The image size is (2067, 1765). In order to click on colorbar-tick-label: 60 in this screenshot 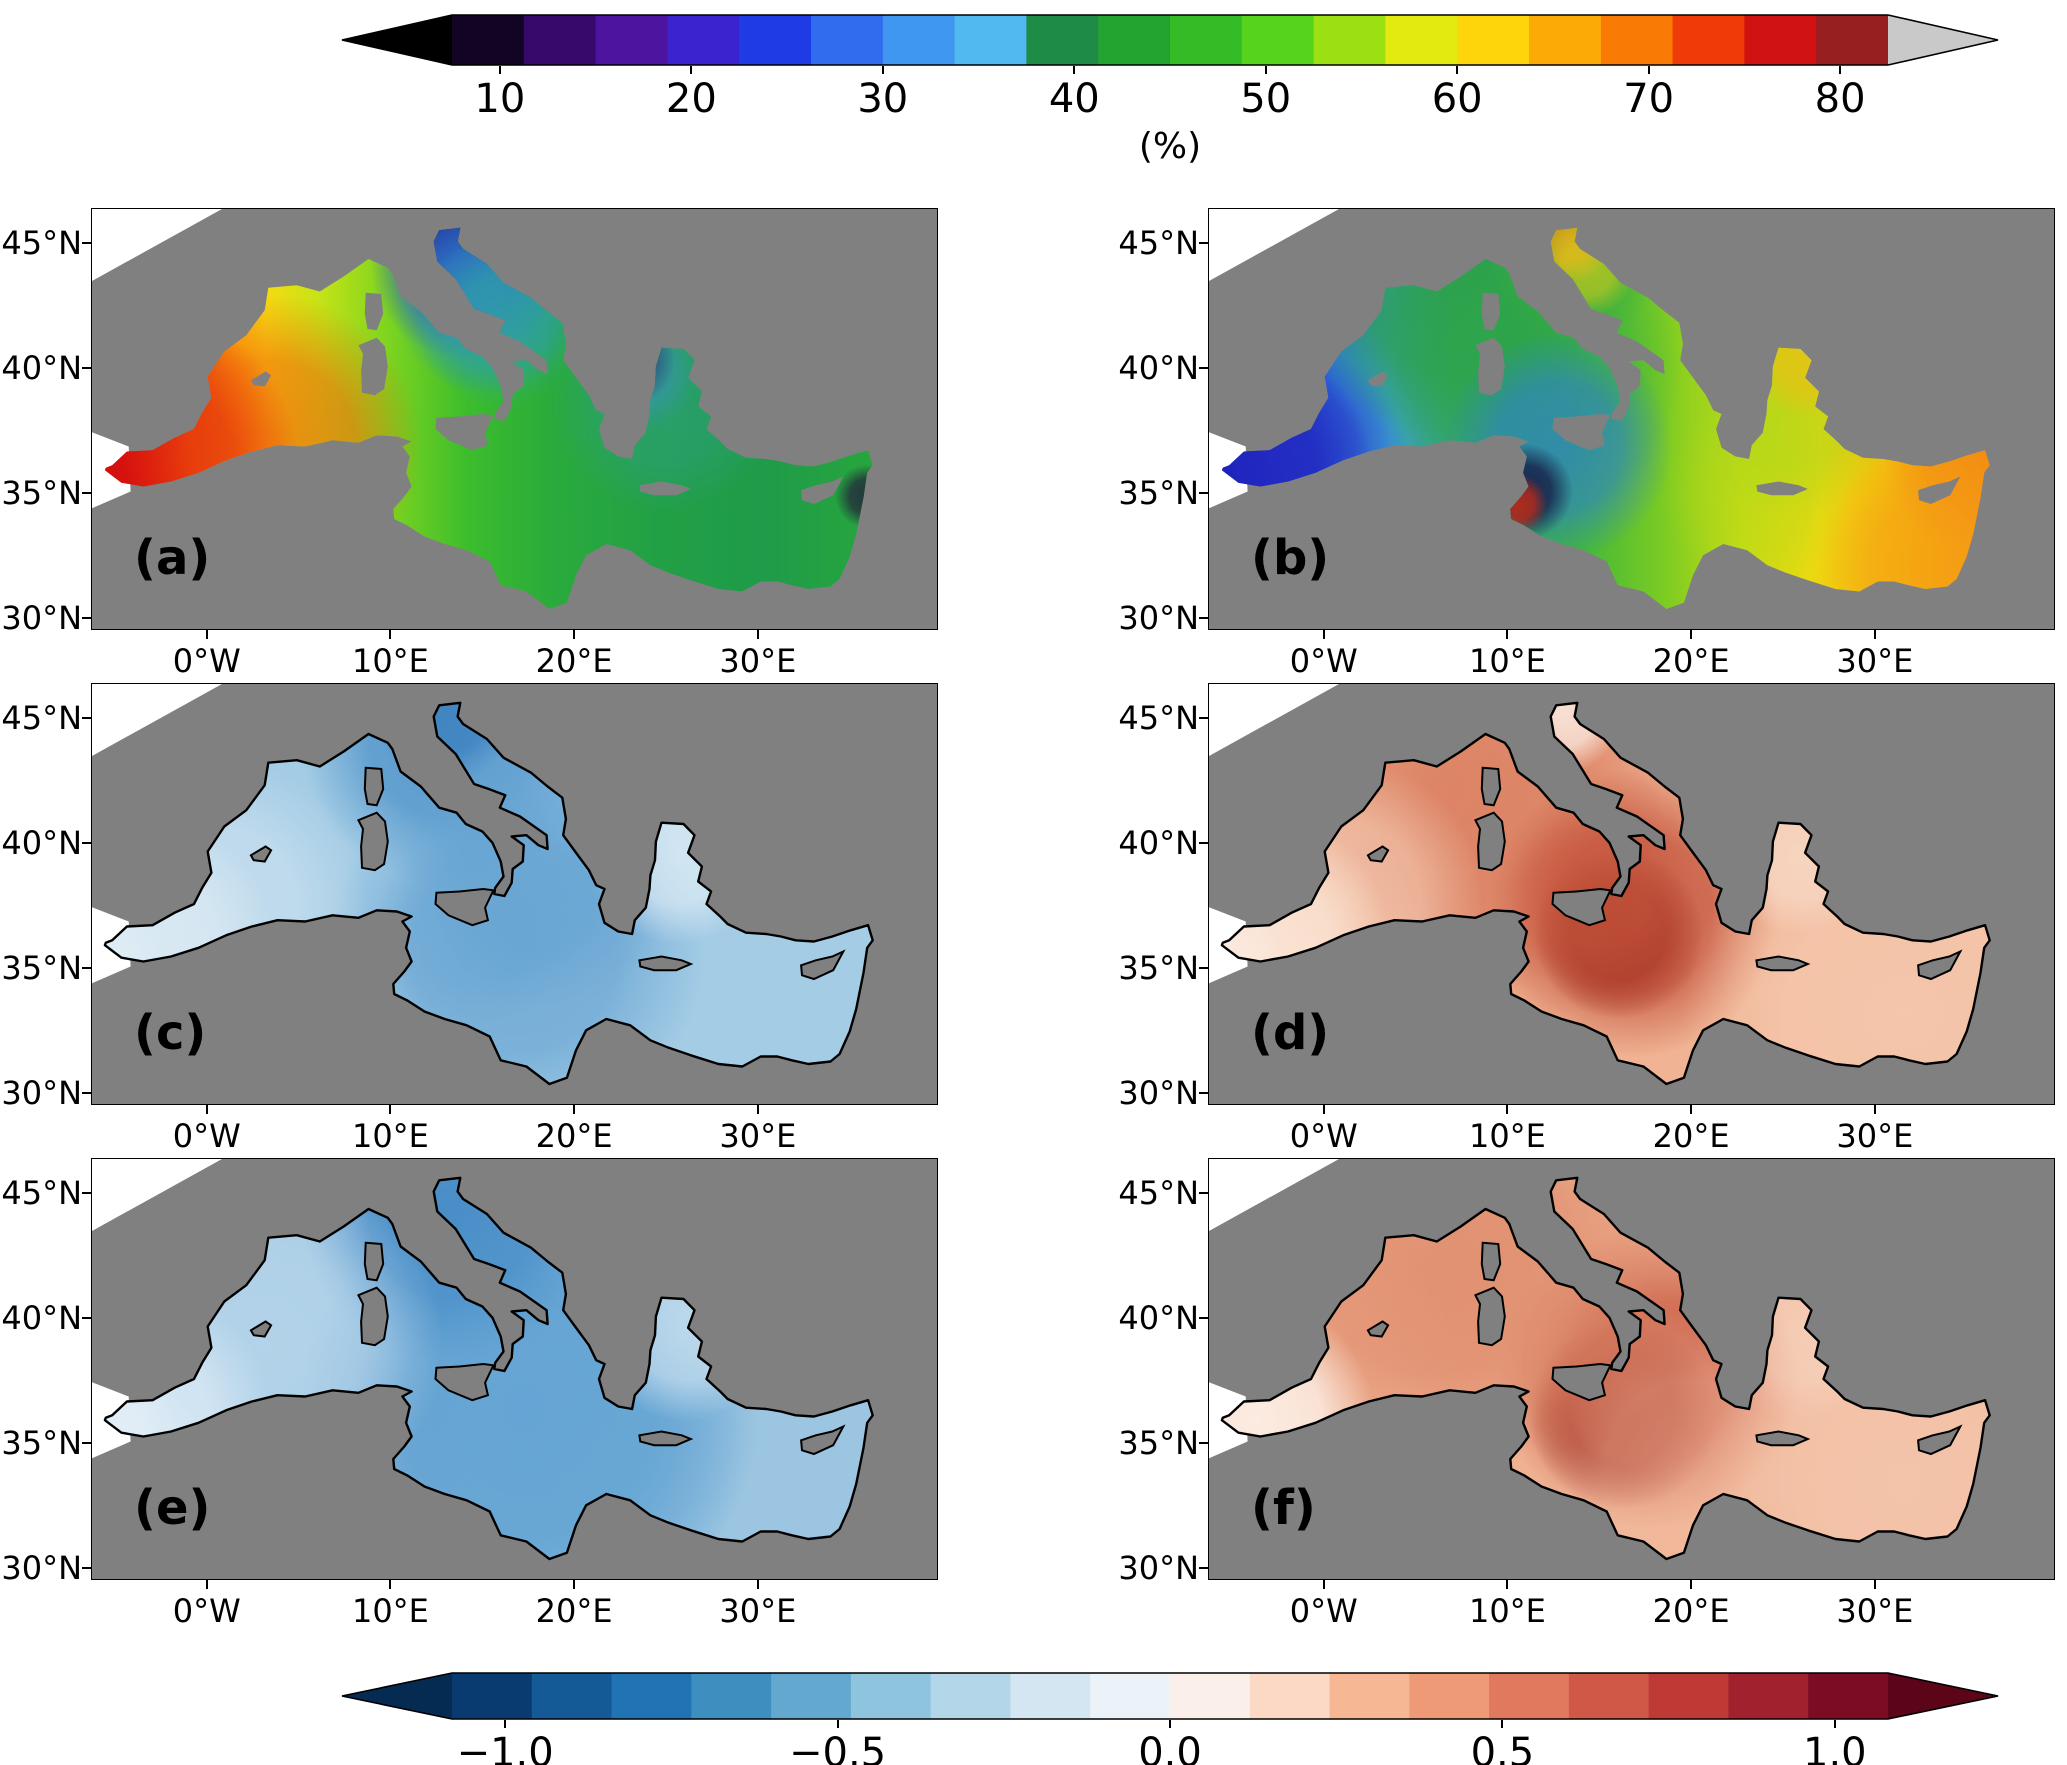, I will do `click(1457, 99)`.